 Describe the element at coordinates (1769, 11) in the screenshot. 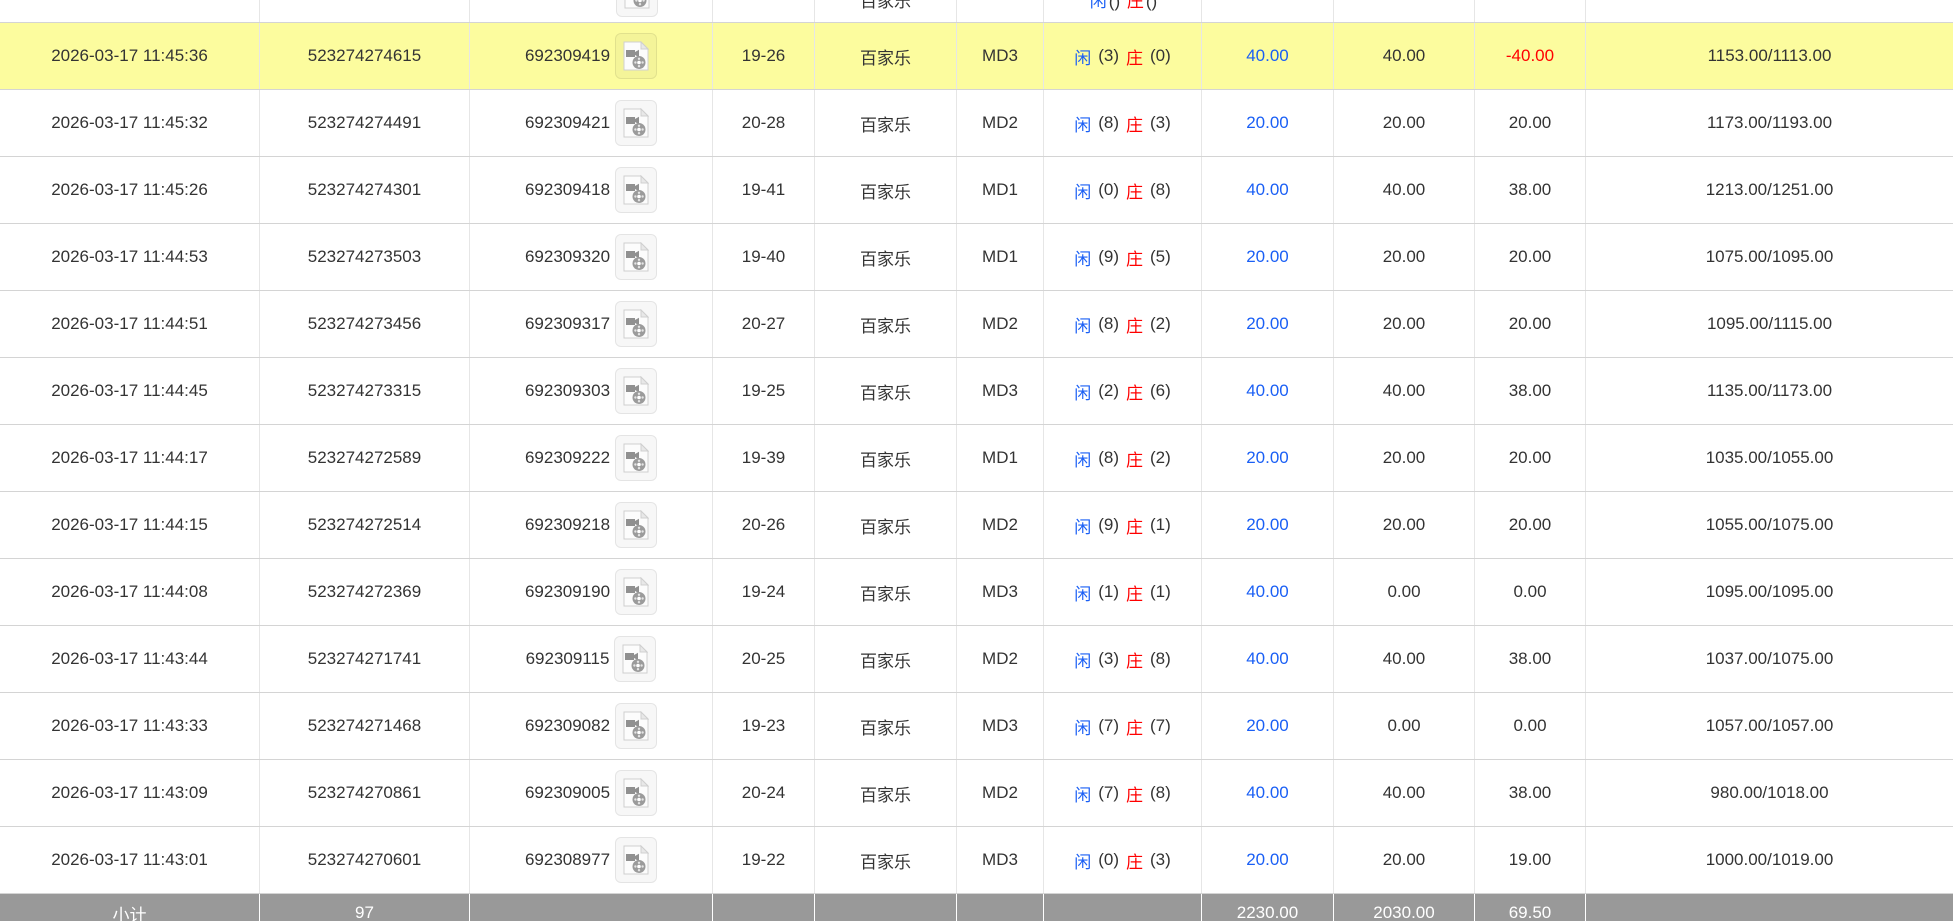

I see `cell-balance` at that location.